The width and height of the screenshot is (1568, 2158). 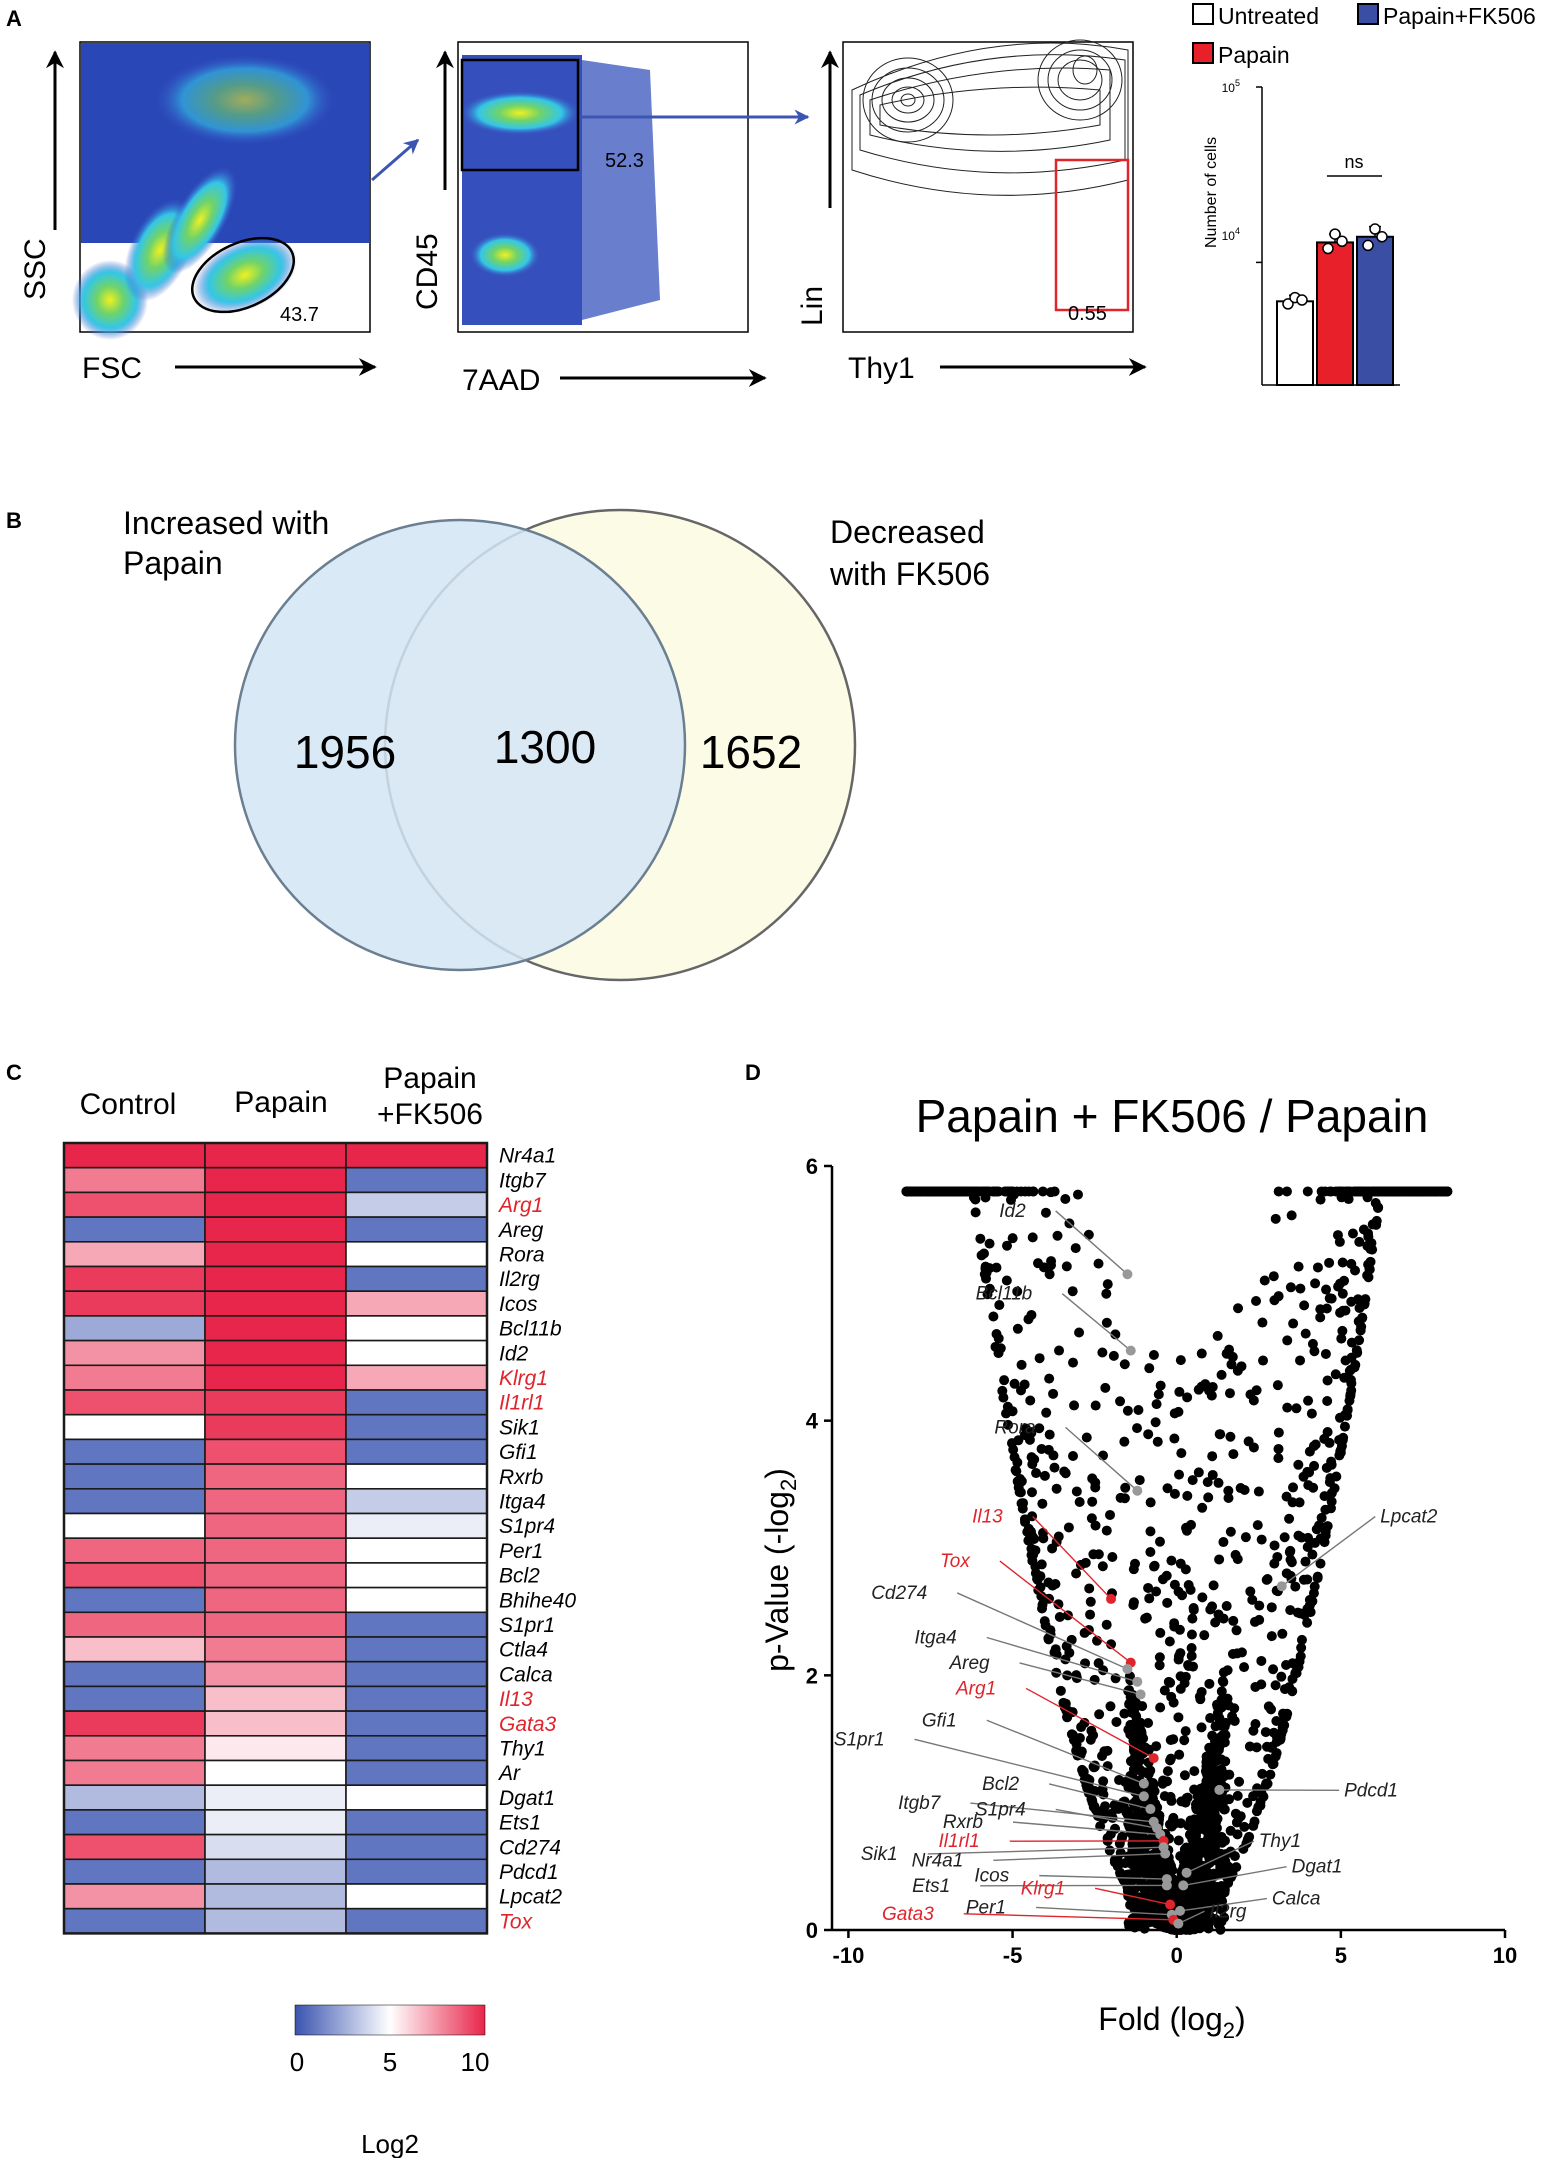 I want to click on legend-swatch-papain, so click(x=1203, y=53).